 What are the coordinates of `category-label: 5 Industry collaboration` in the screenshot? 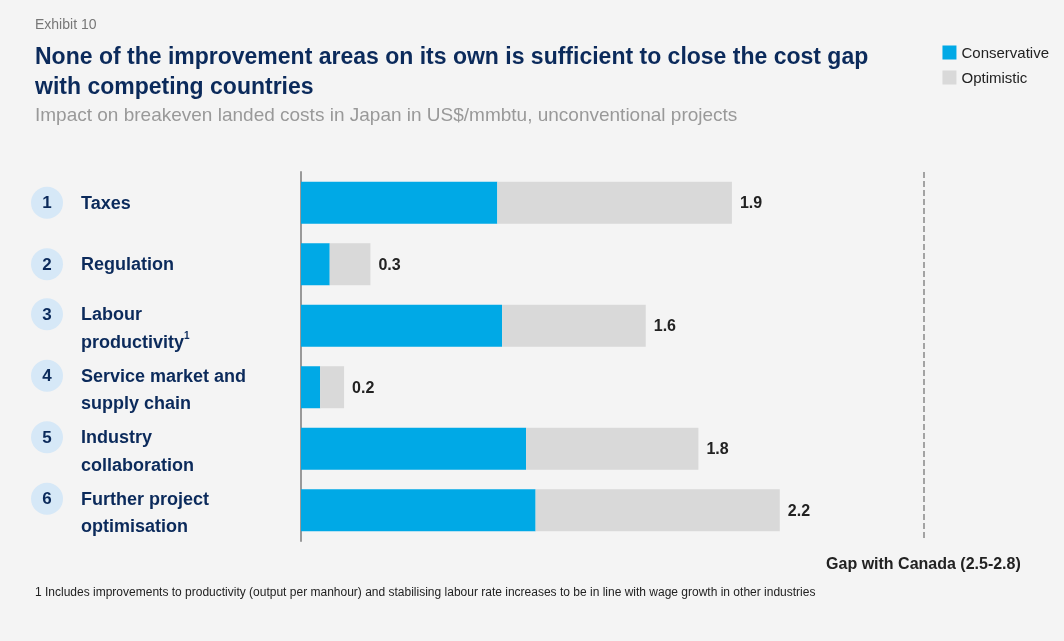 It's located at (118, 451).